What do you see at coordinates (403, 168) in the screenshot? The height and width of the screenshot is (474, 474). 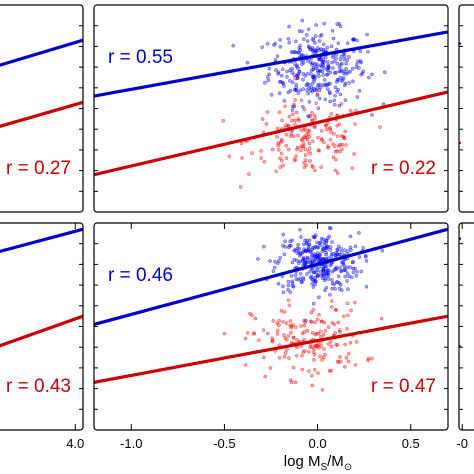 I see `correlation-label: r = 0.22` at bounding box center [403, 168].